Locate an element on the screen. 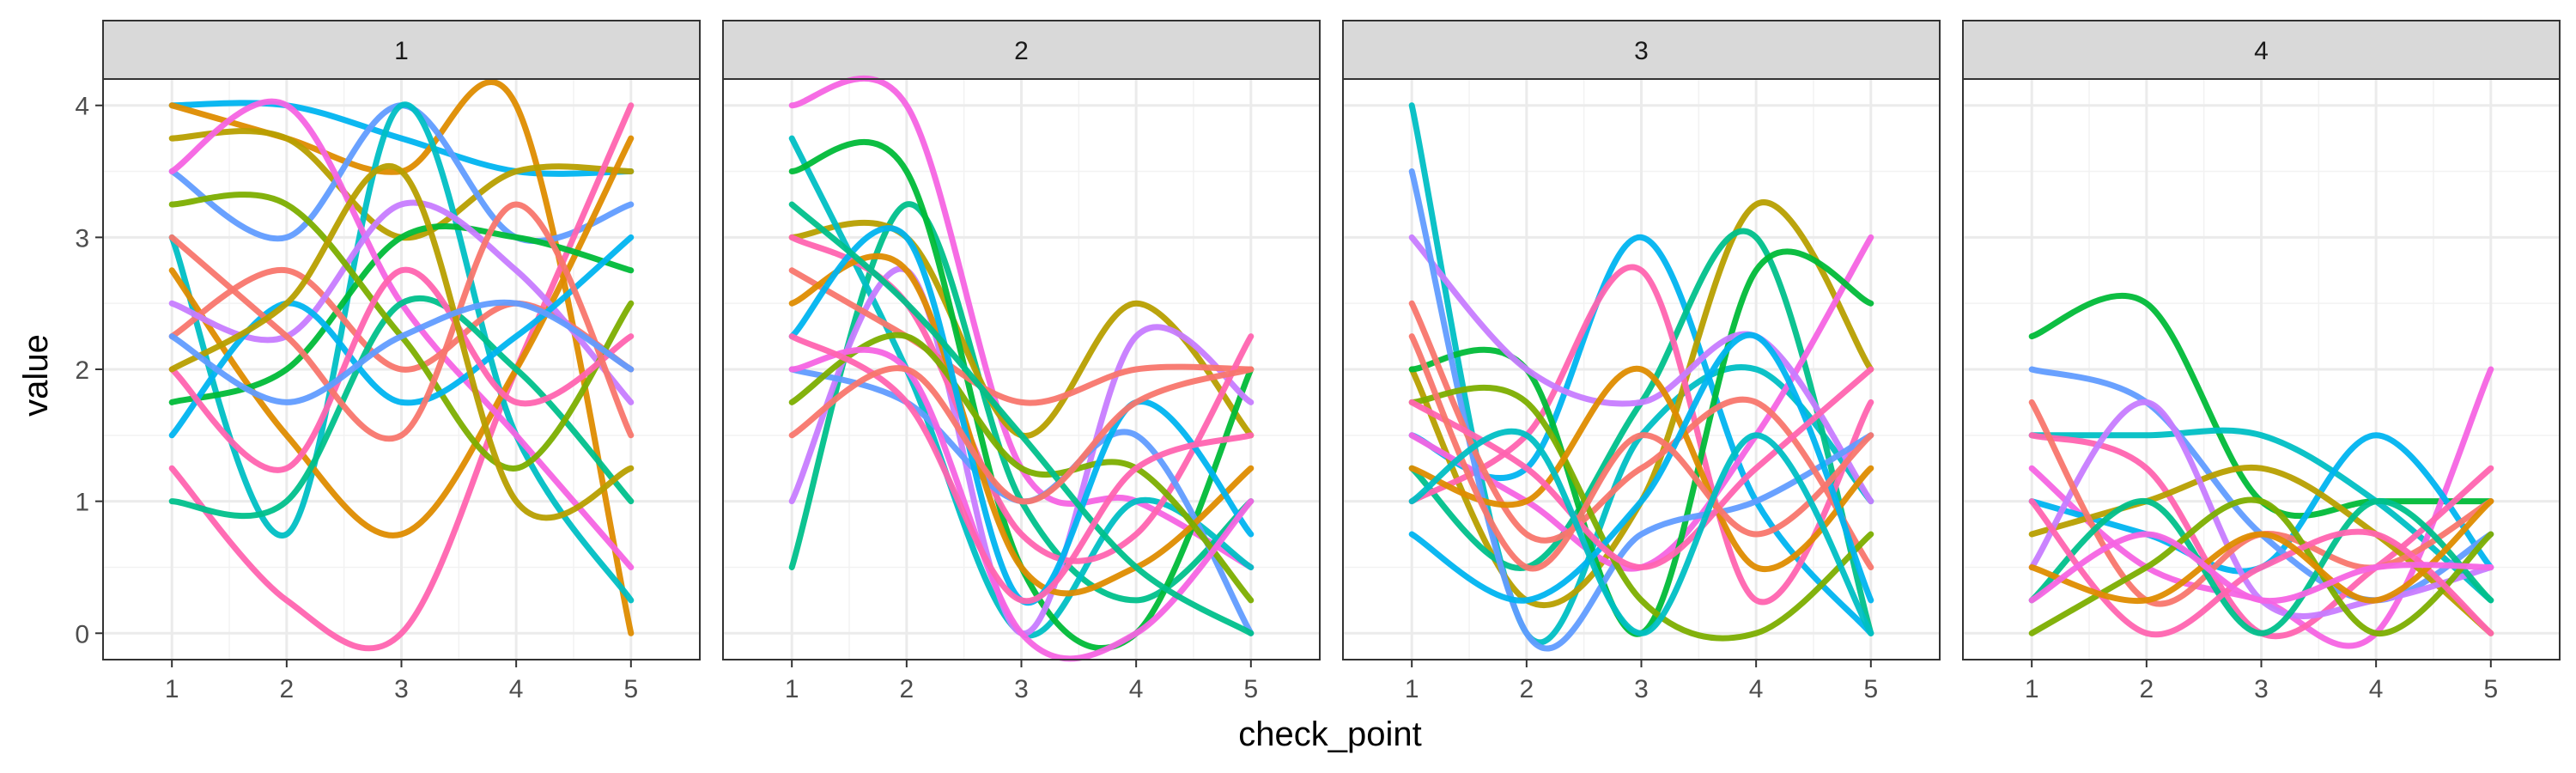 This screenshot has width=2576, height=773. facet-strip-label: 4 is located at coordinates (2261, 51).